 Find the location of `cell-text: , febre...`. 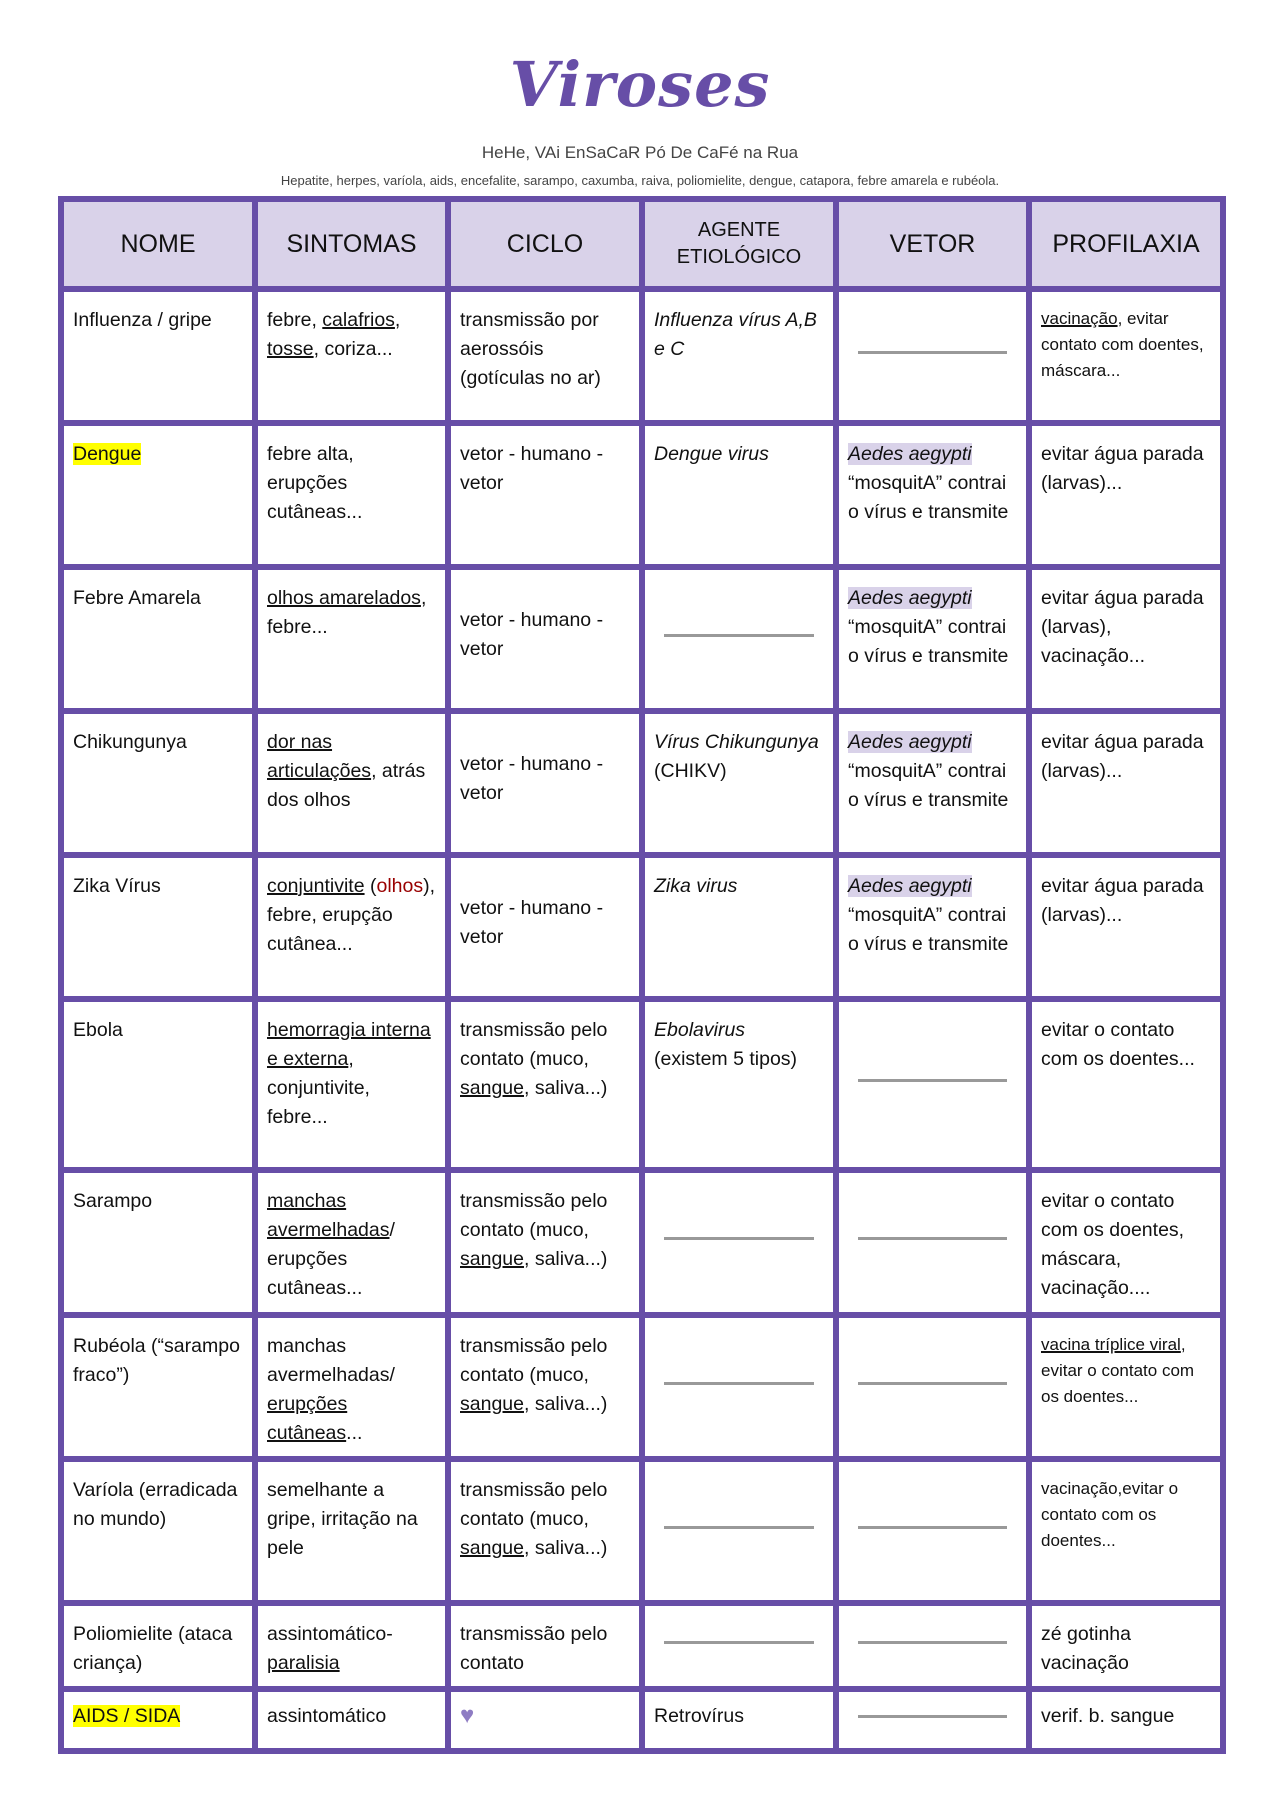

cell-text: , febre... is located at coordinates (347, 612).